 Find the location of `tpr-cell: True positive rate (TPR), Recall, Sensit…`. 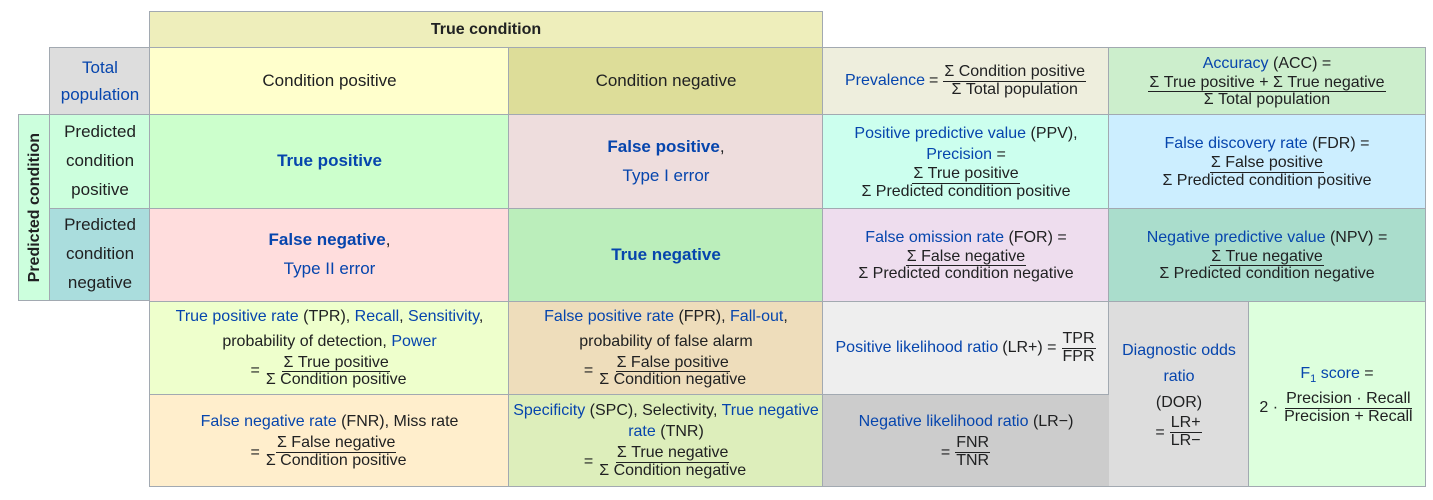

tpr-cell: True positive rate (TPR), Recall, Sensit… is located at coordinates (329, 347).